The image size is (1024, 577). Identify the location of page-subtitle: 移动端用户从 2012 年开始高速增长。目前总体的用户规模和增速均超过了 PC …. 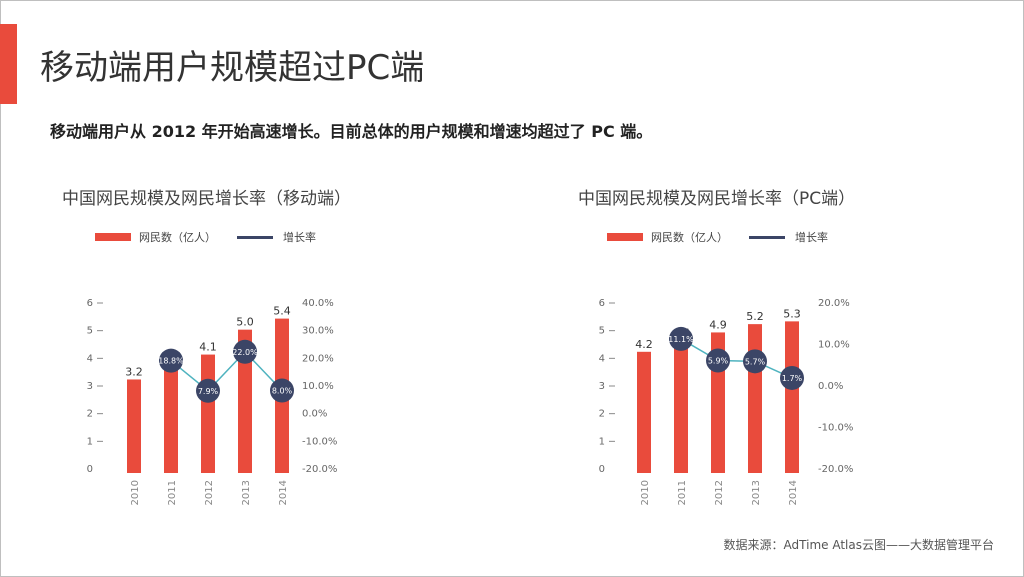
(351, 131).